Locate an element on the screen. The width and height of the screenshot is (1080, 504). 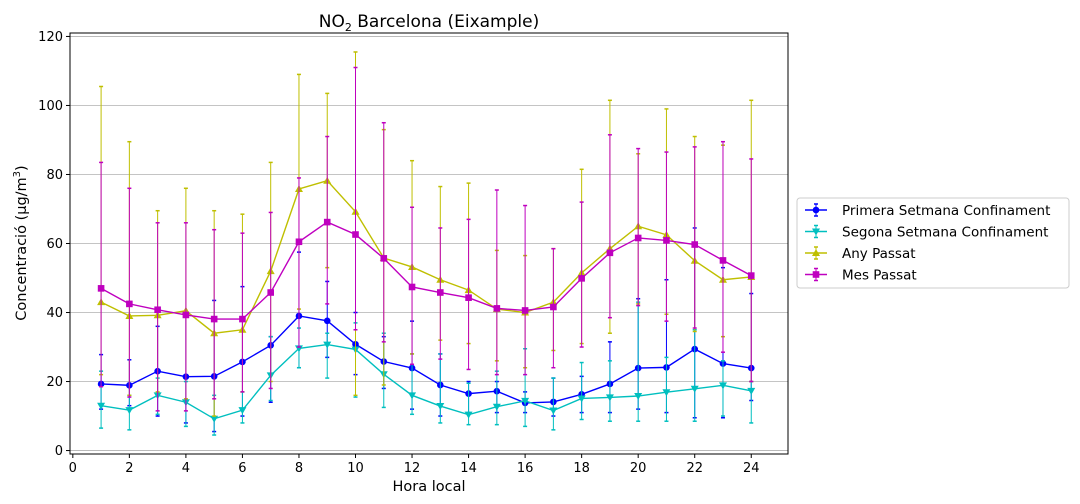
y-tick-label: 60 is located at coordinates (54, 244).